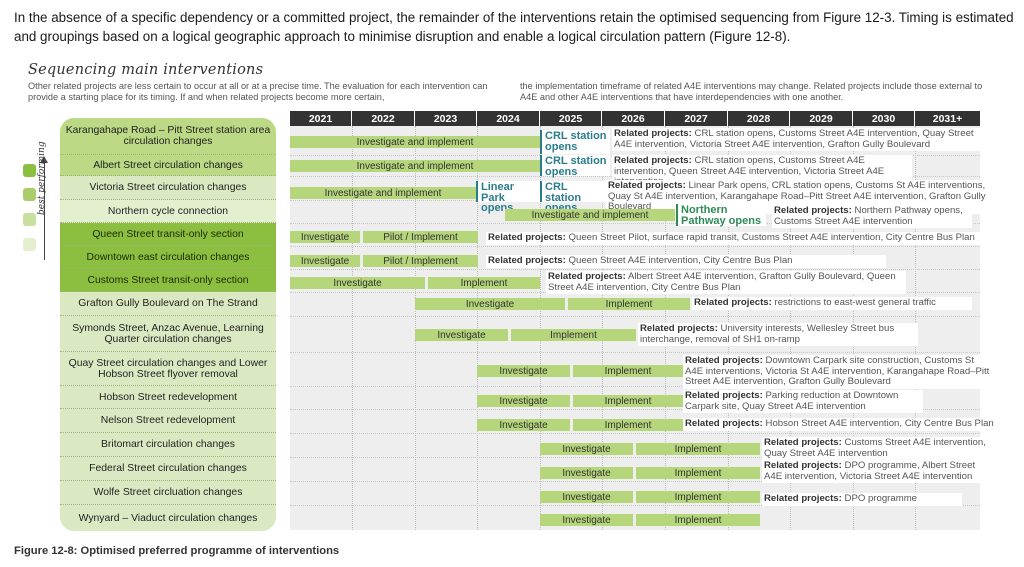 This screenshot has width=1024, height=567. Describe the element at coordinates (42, 178) in the screenshot. I see `legend-label: best performing` at that location.